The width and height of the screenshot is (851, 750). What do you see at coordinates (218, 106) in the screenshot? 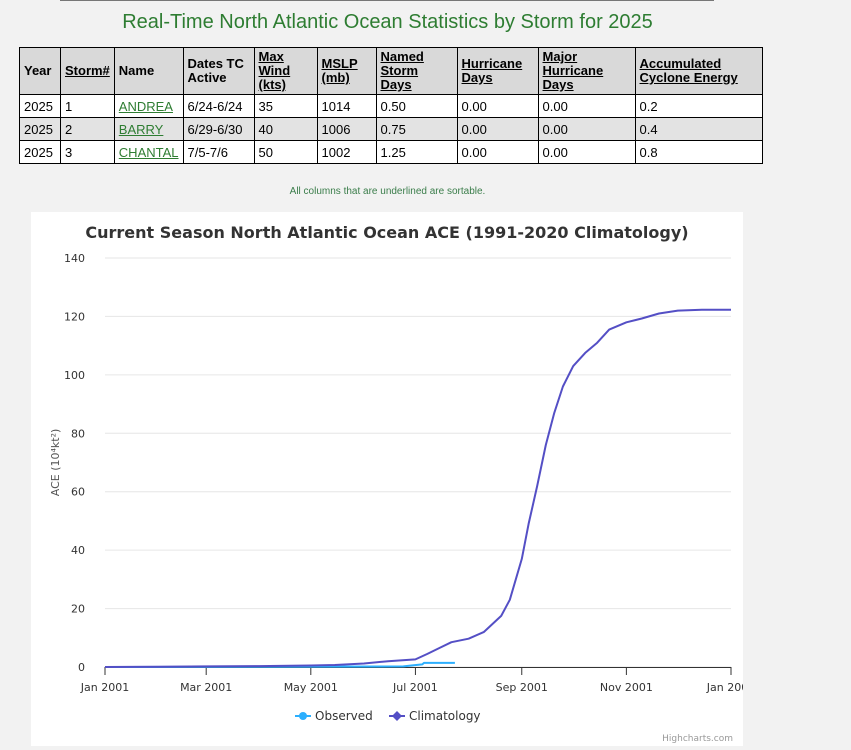
I see `cell-dates: 6/24-6/24` at bounding box center [218, 106].